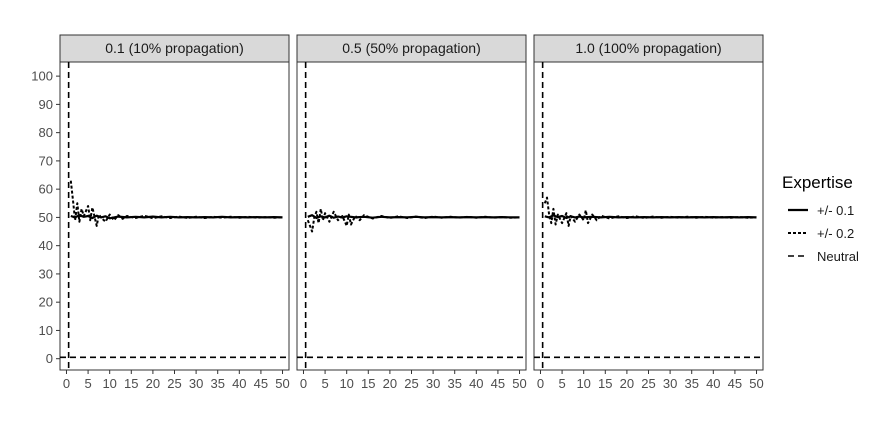 This screenshot has width=880, height=430. What do you see at coordinates (46, 189) in the screenshot?
I see `y-tick-label: 60` at bounding box center [46, 189].